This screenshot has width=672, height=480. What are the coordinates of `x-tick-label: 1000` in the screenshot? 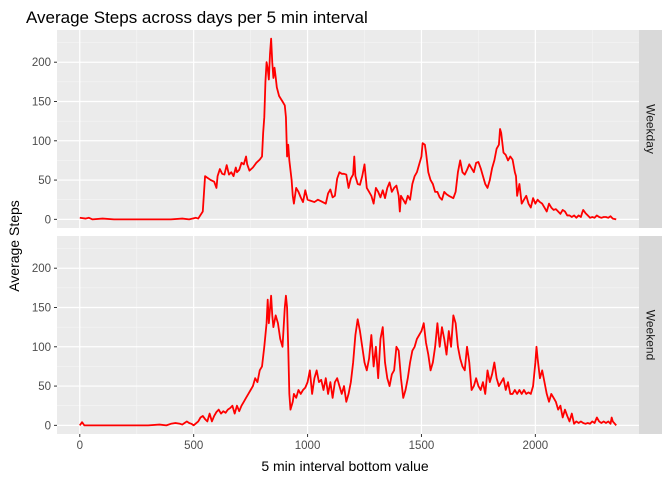 It's located at (308, 446).